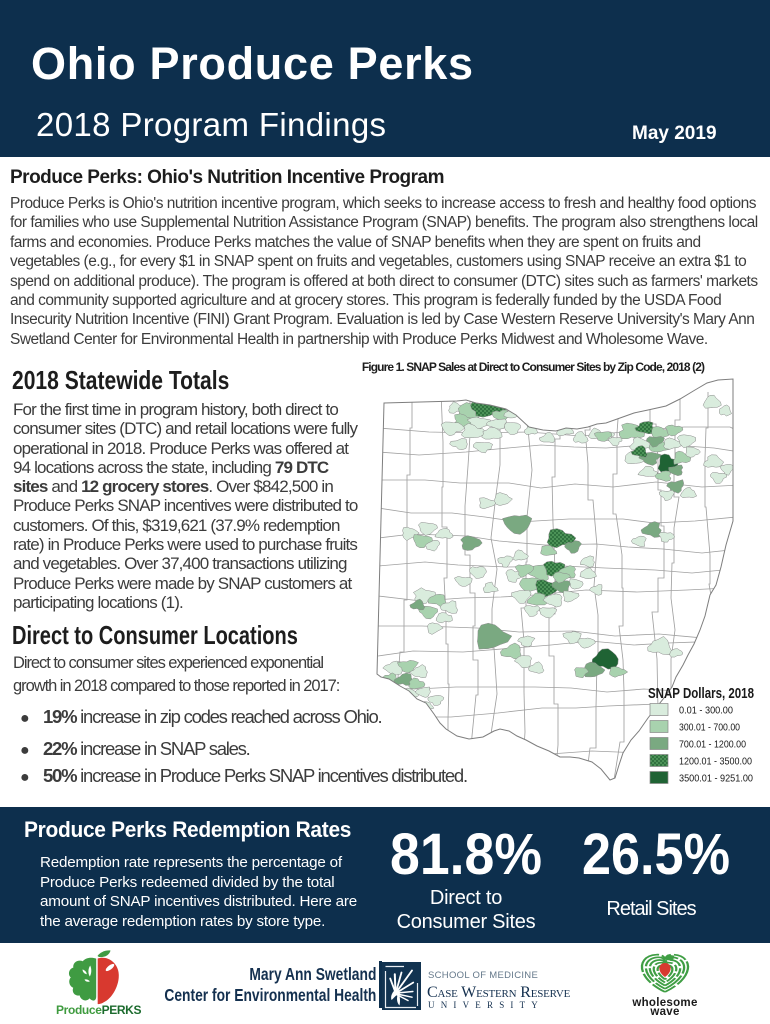 This screenshot has width=770, height=1024. What do you see at coordinates (716, 779) in the screenshot?
I see `svg-text: 3500.01 - 9251.00` at bounding box center [716, 779].